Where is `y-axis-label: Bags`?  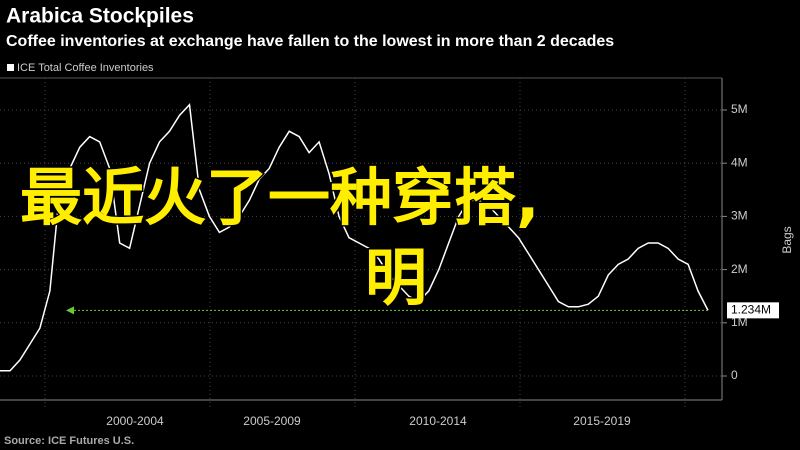
y-axis-label: Bags is located at coordinates (787, 239).